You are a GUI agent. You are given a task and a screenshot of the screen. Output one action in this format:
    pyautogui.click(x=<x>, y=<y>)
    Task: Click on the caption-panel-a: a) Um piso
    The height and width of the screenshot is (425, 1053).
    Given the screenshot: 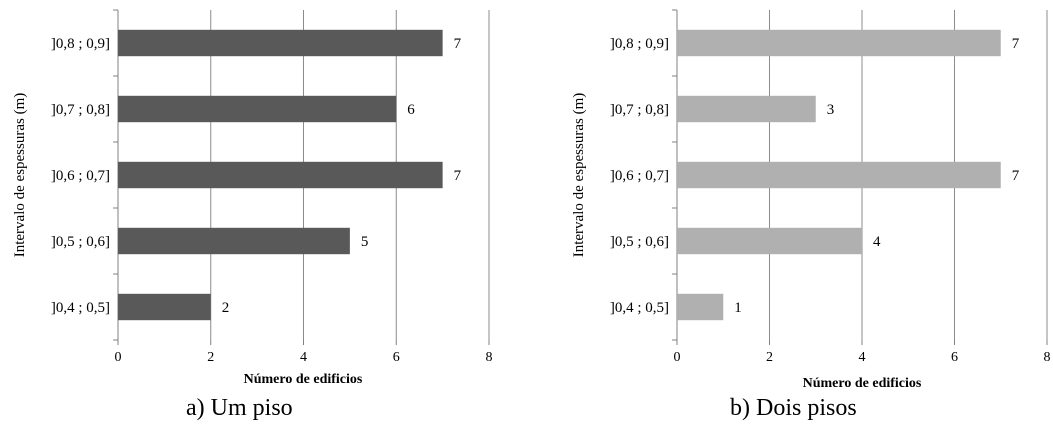 What is the action you would take?
    pyautogui.click(x=239, y=408)
    